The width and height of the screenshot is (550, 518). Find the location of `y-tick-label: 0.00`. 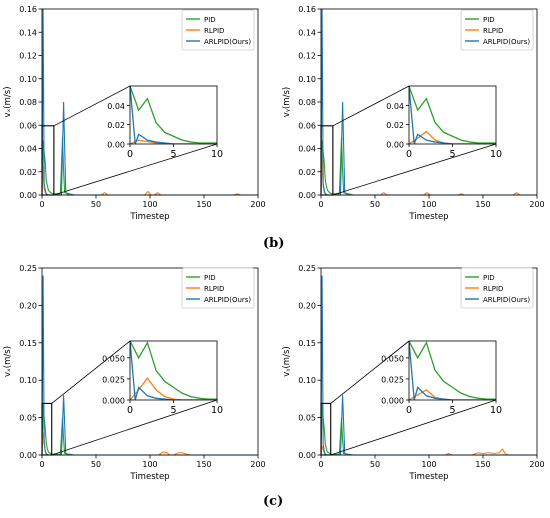

y-tick-label: 0.00 is located at coordinates (307, 455).